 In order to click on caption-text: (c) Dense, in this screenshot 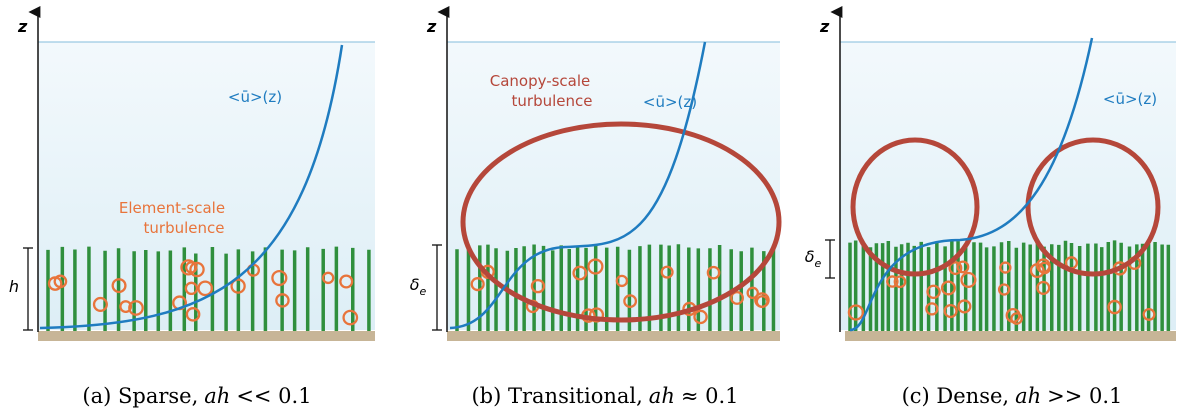, I will do `click(956, 396)`.